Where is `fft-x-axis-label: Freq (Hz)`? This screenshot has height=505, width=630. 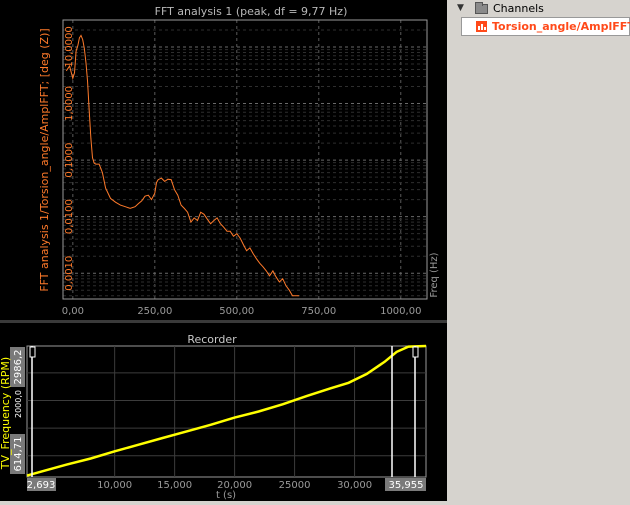 fft-x-axis-label: Freq (Hz) is located at coordinates (434, 274).